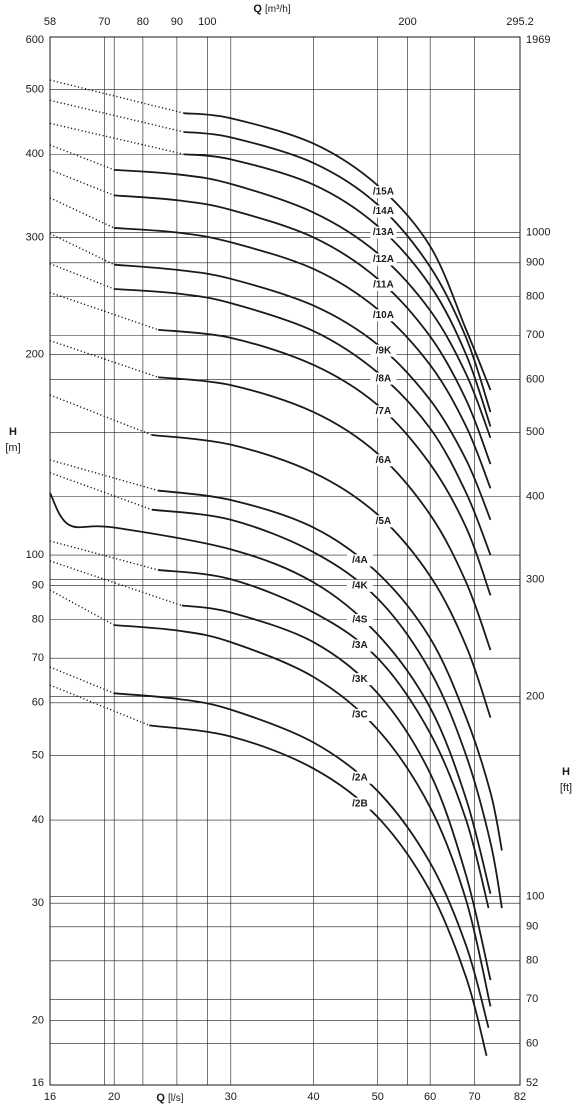 The image size is (577, 1110). What do you see at coordinates (38, 755) in the screenshot?
I see `y-tick-label: 50` at bounding box center [38, 755].